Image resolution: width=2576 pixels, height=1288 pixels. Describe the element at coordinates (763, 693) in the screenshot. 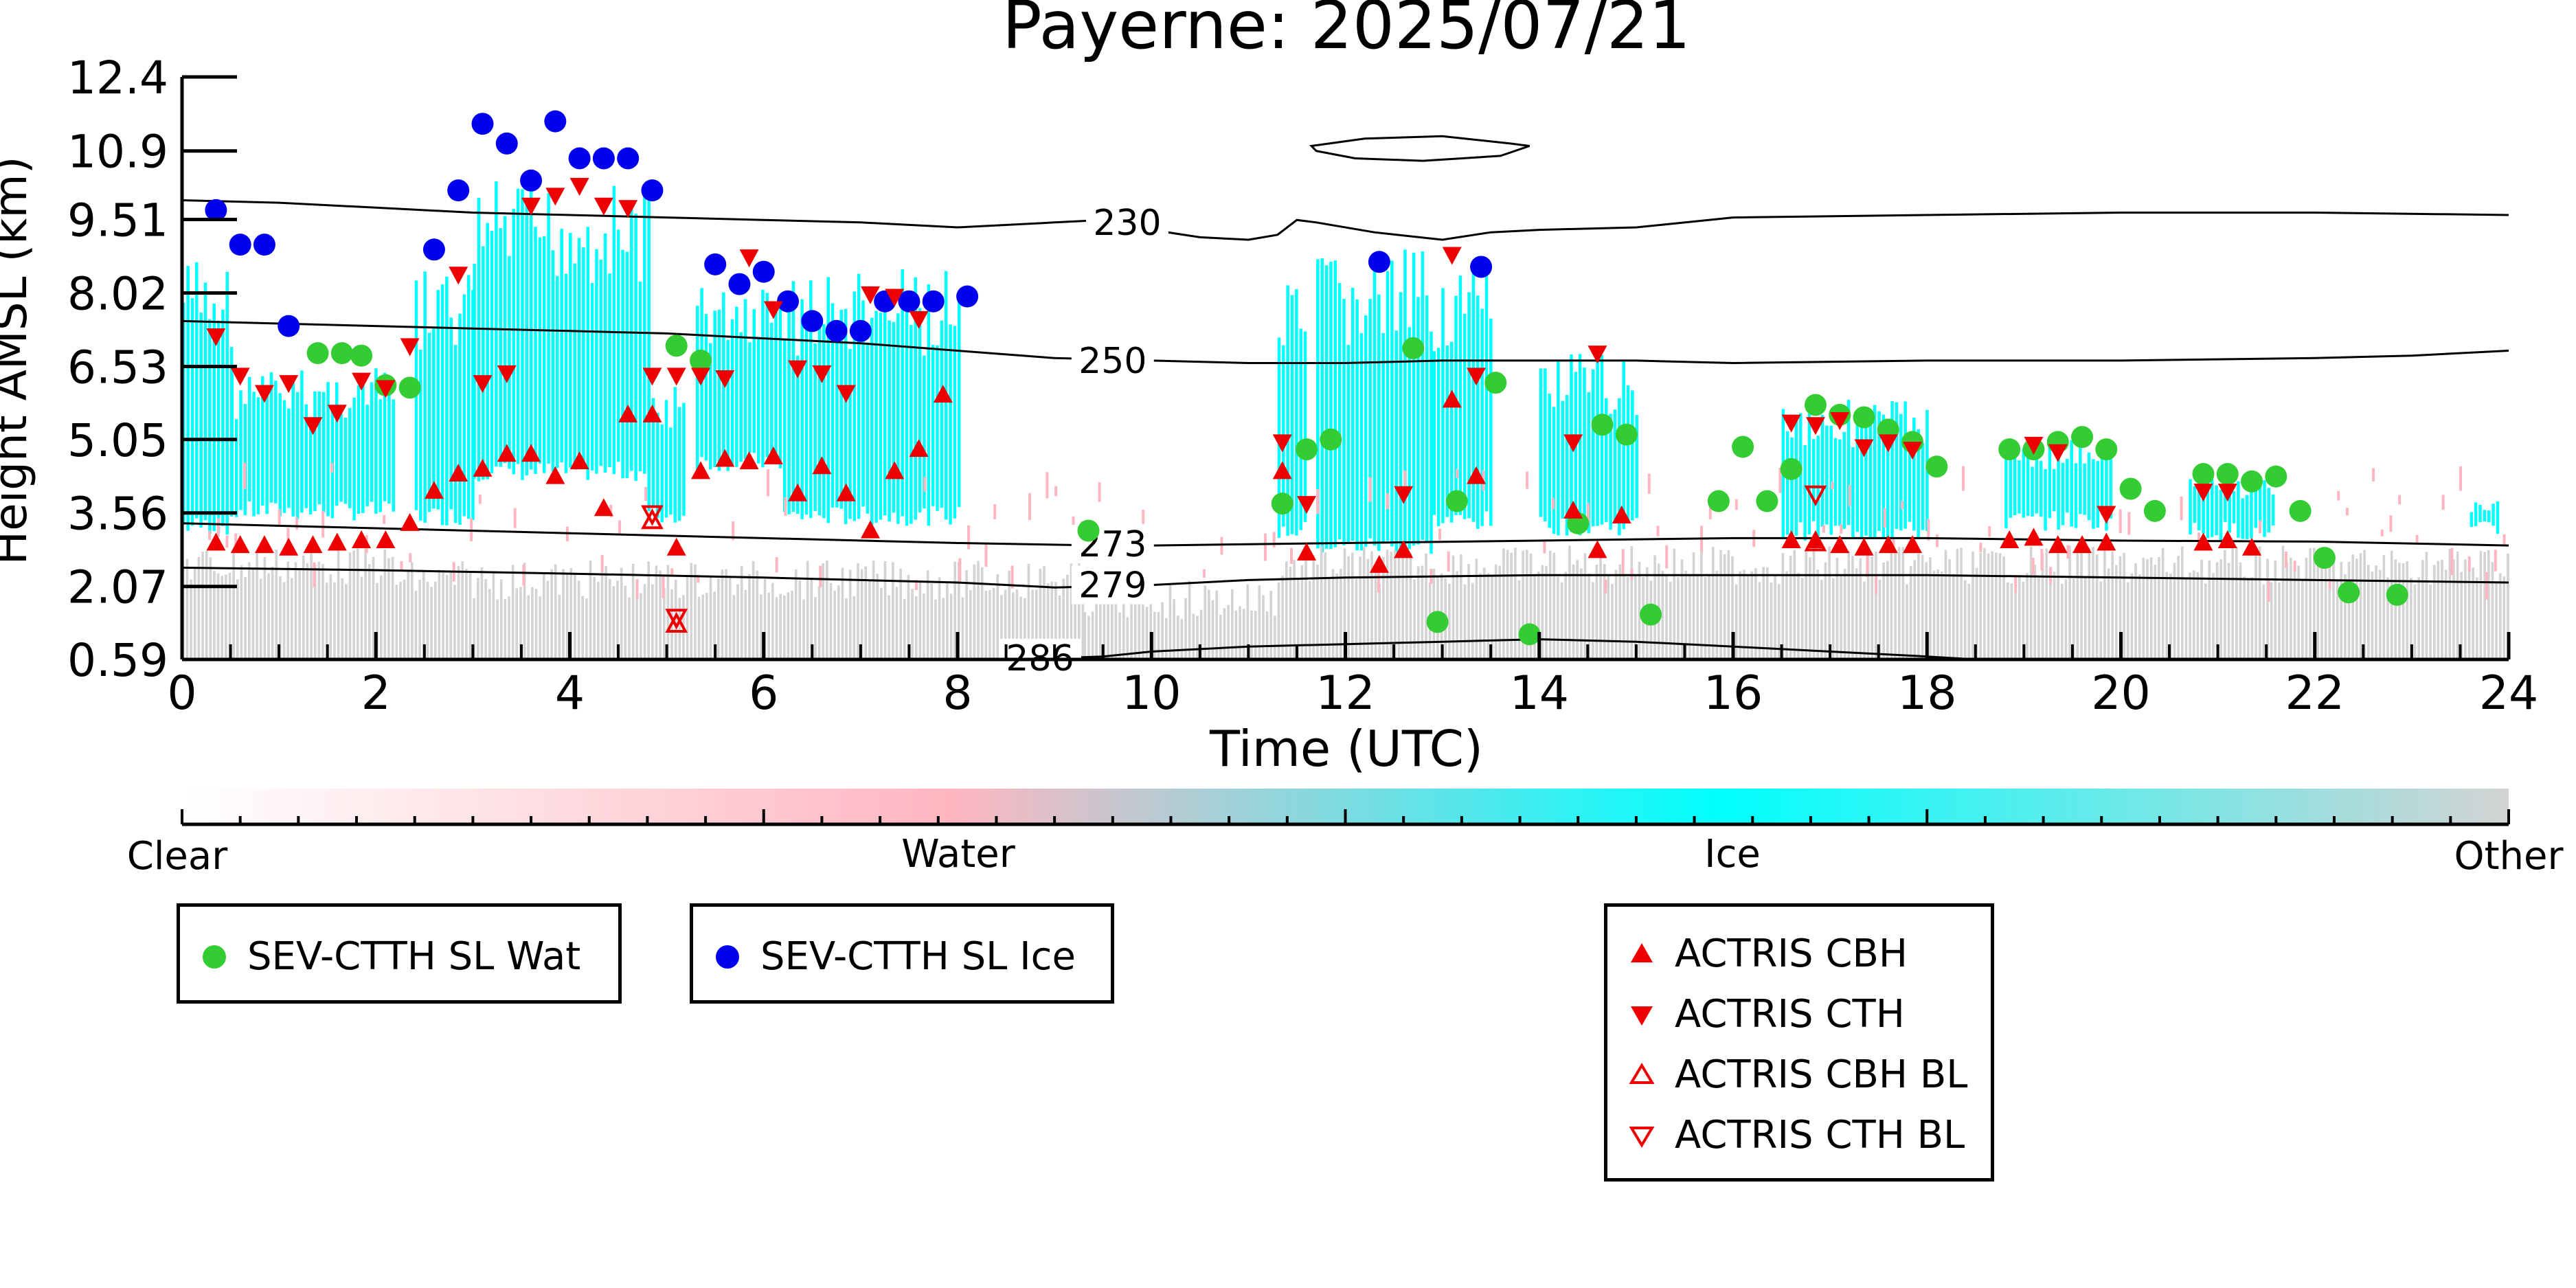

I see `x-tick-label: 6` at that location.